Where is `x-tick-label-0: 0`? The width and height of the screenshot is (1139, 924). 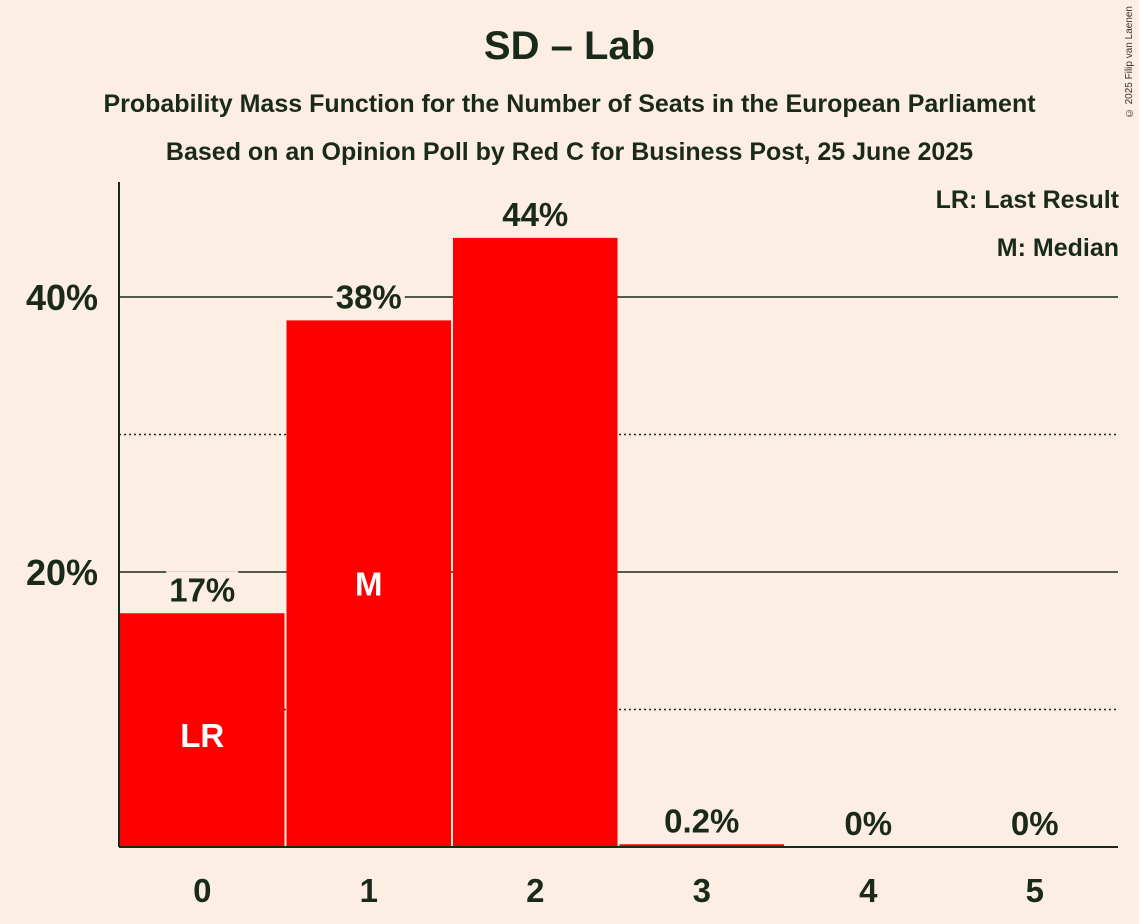 x-tick-label-0: 0 is located at coordinates (202, 890).